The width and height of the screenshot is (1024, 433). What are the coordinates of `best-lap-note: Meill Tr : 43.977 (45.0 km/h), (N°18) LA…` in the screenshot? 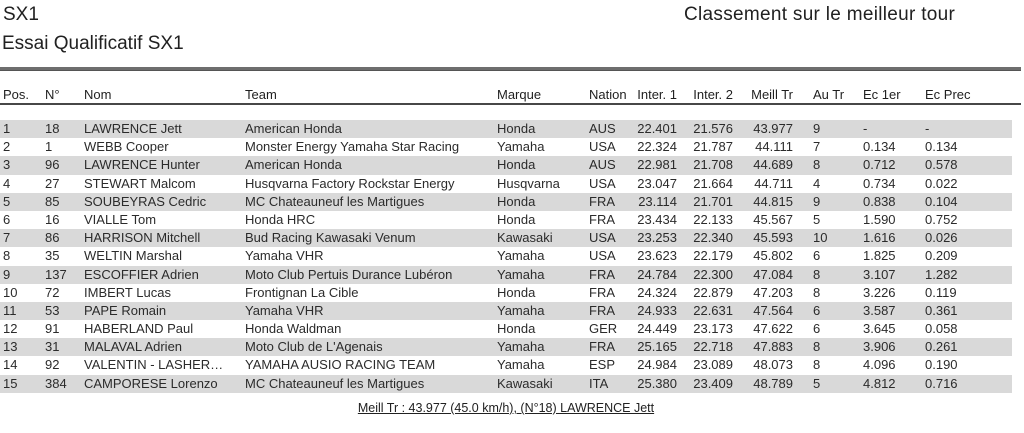 It's located at (506, 408).